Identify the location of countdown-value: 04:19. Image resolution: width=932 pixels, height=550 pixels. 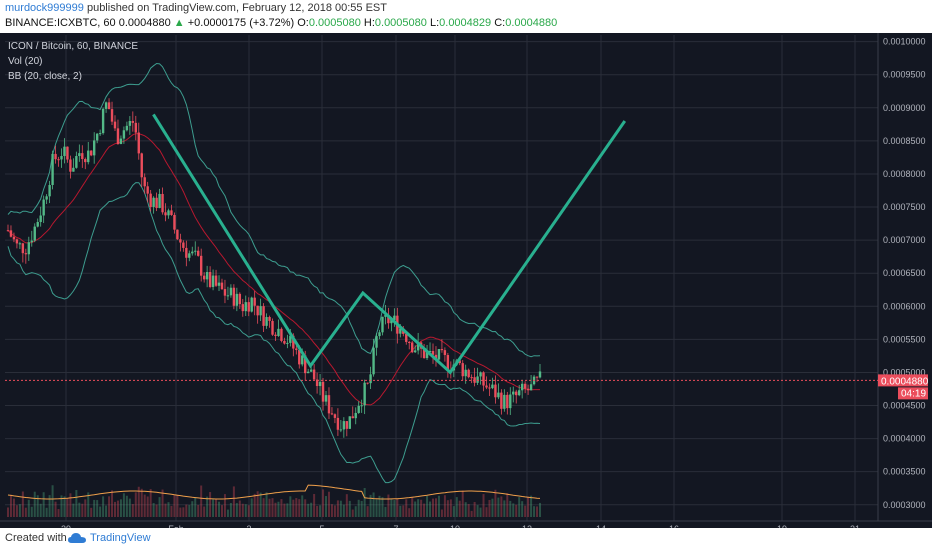
(913, 393).